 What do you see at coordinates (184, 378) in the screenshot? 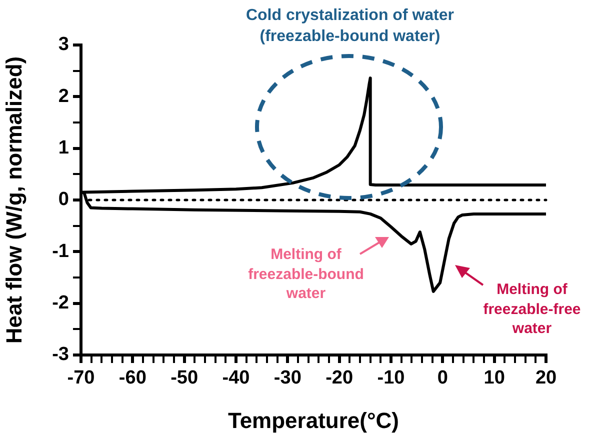
I see `x-tick-label: -50` at bounding box center [184, 378].